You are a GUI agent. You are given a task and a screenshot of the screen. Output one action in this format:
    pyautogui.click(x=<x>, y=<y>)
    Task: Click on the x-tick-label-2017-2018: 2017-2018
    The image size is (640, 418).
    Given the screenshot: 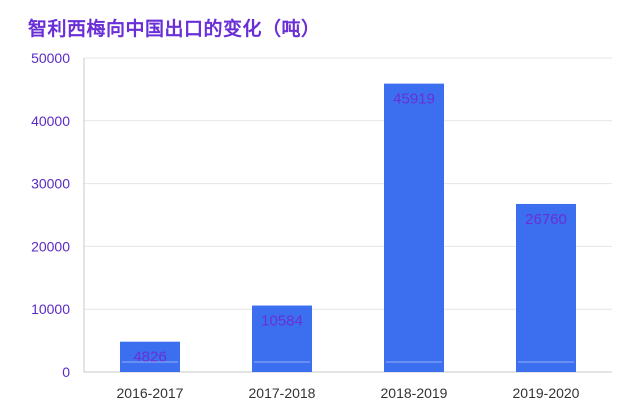 What is the action you would take?
    pyautogui.click(x=282, y=393)
    